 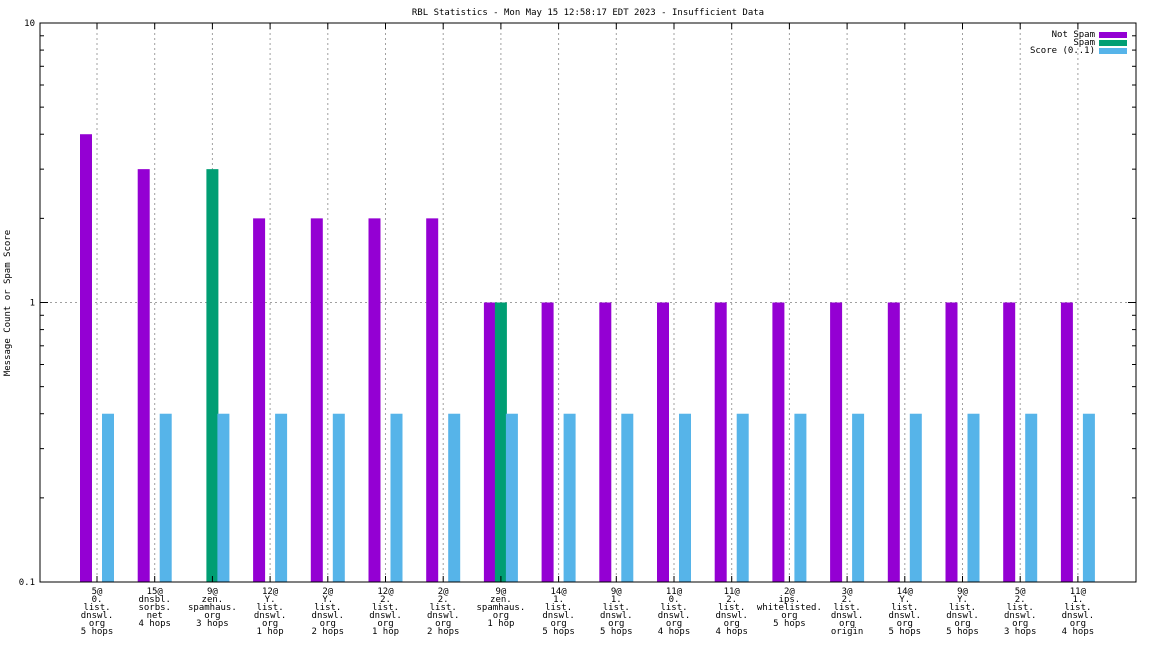 I want to click on x-tick-label: Y., so click(x=962, y=600).